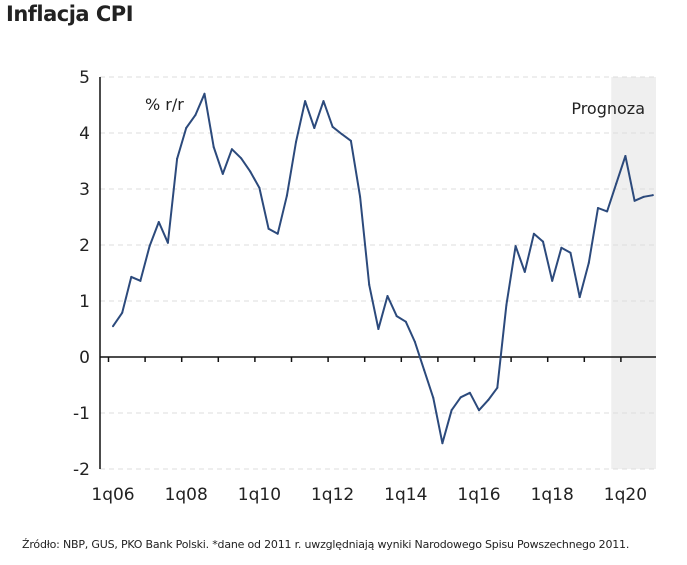  I want to click on x-tick-label: 1q08, so click(186, 495).